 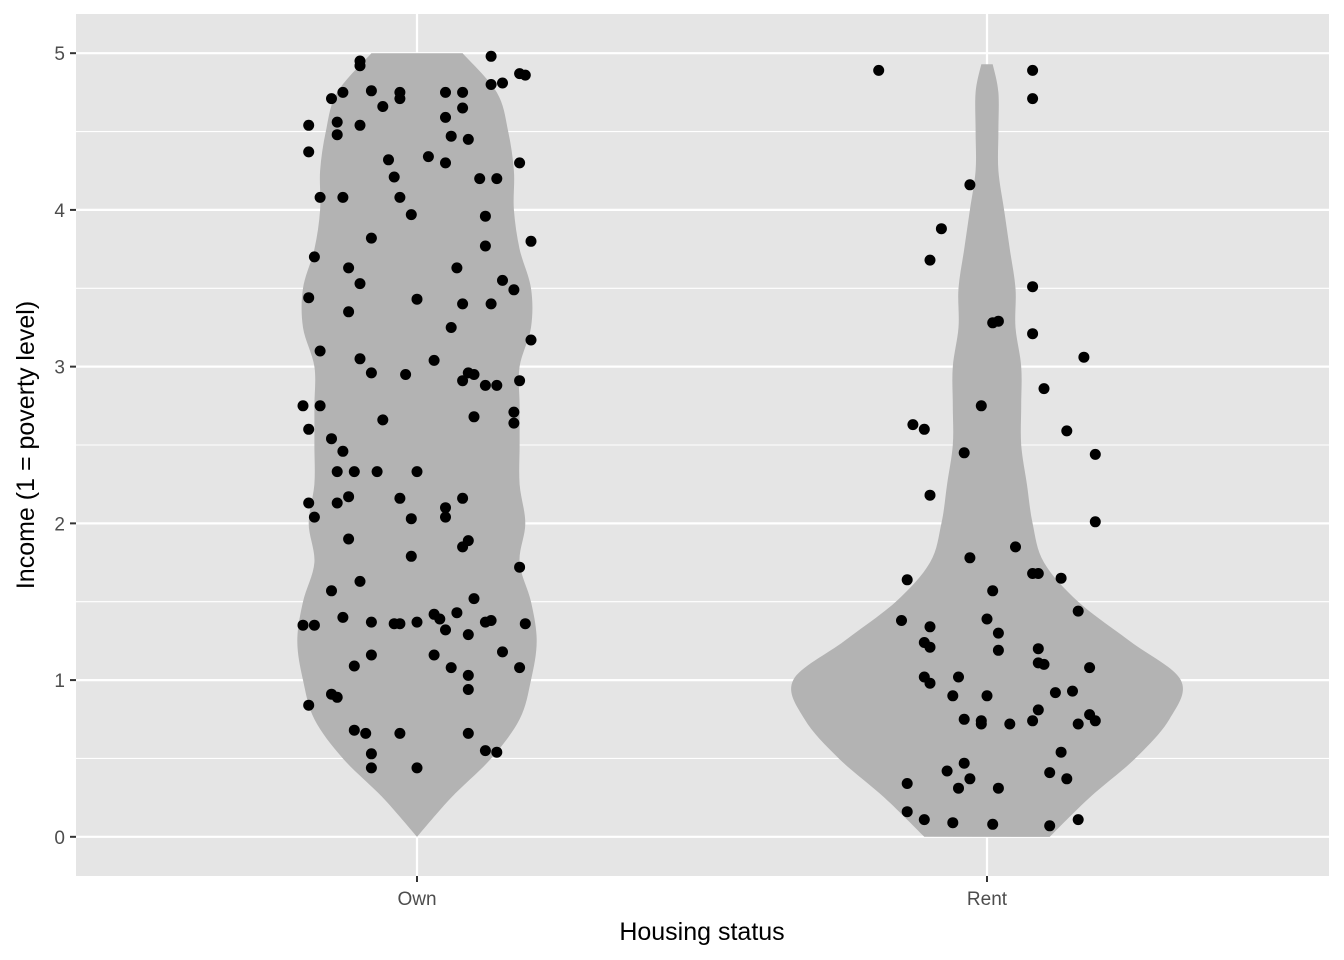 What do you see at coordinates (65, 446) in the screenshot?
I see `y-axis: 0 1 2 3 4 5` at bounding box center [65, 446].